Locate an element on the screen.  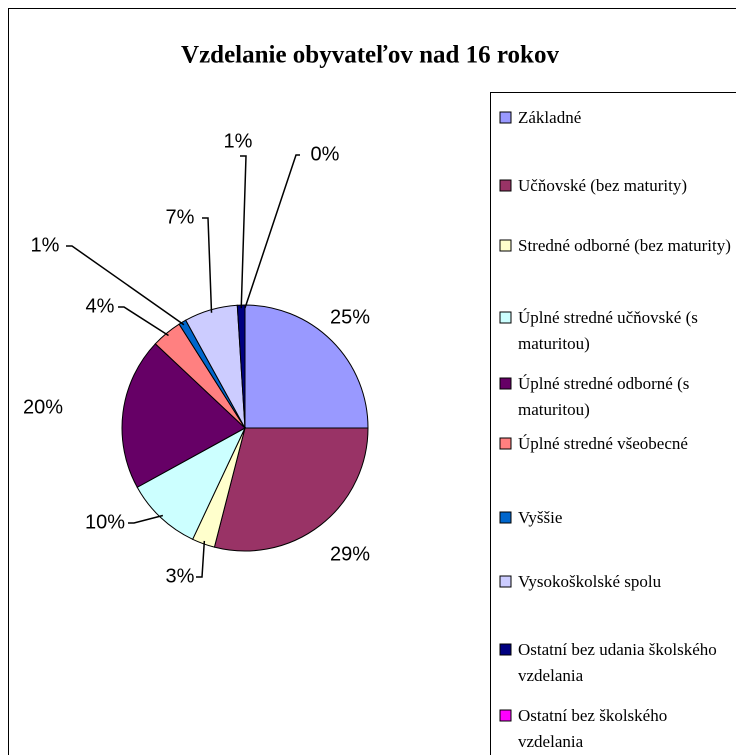
data-label: 29% is located at coordinates (350, 554).